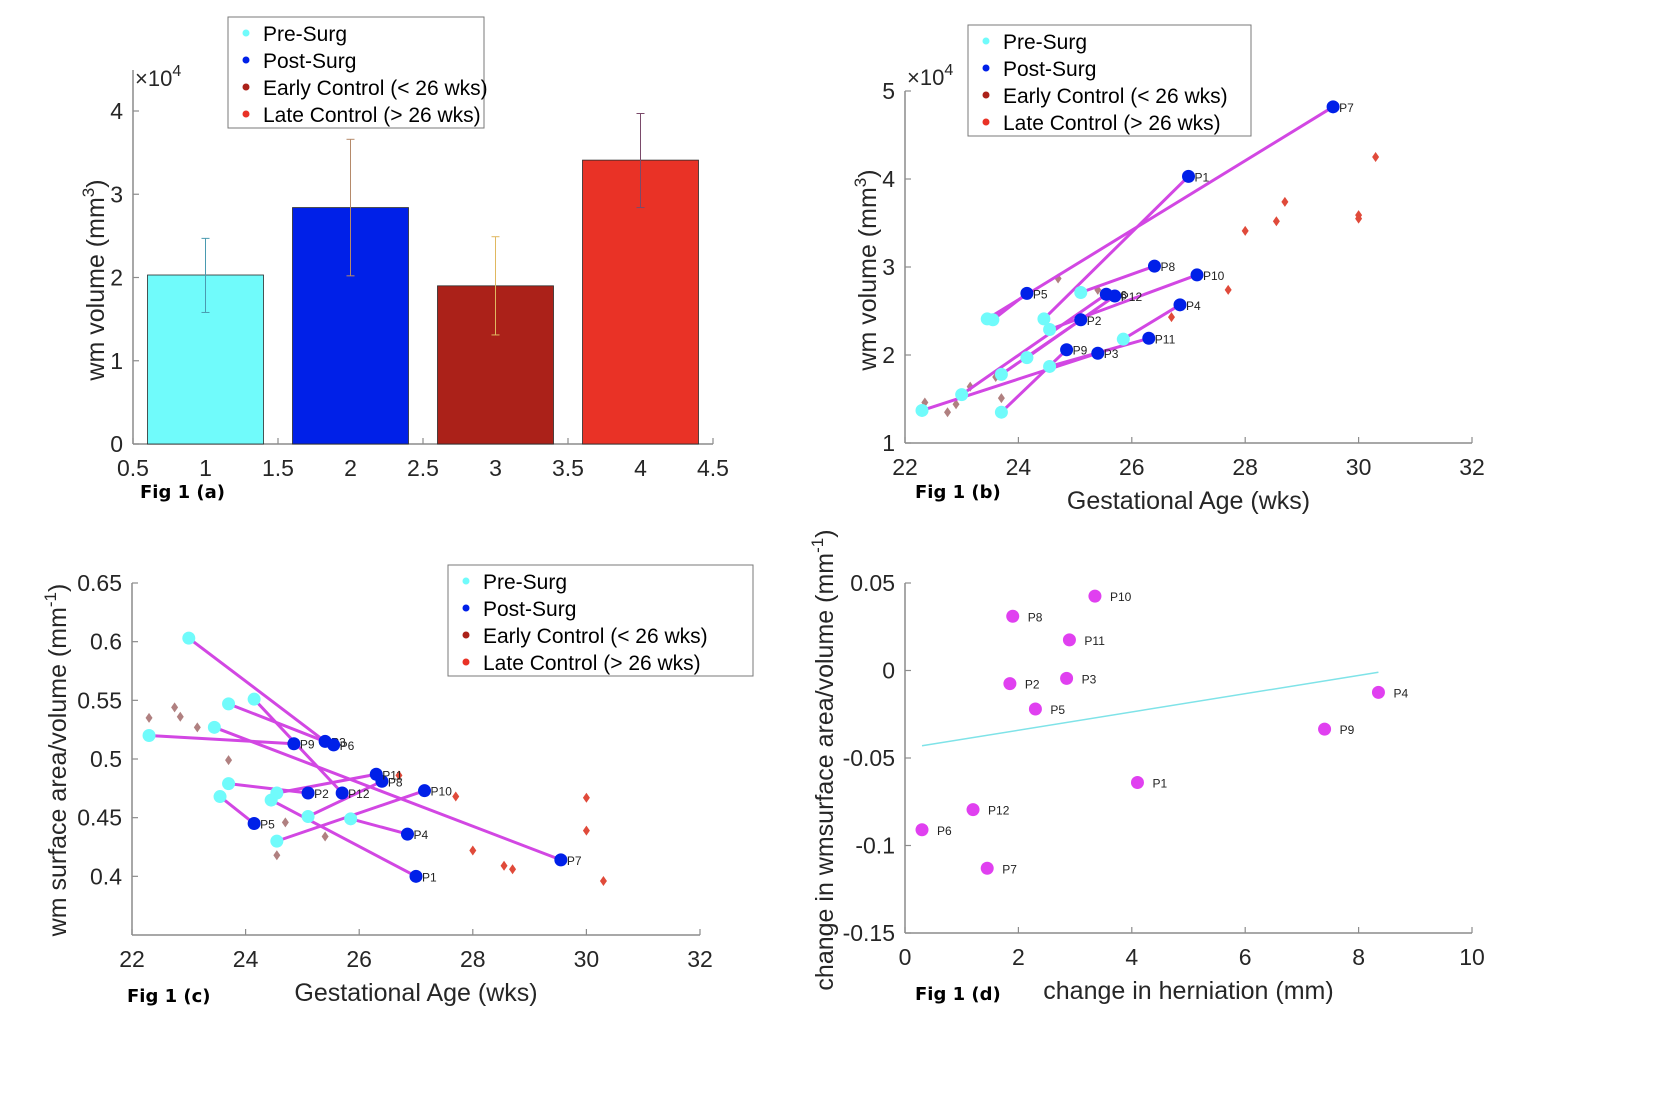 The width and height of the screenshot is (1666, 1104). Describe the element at coordinates (948, 70) in the screenshot. I see `exponent-power: 4` at that location.